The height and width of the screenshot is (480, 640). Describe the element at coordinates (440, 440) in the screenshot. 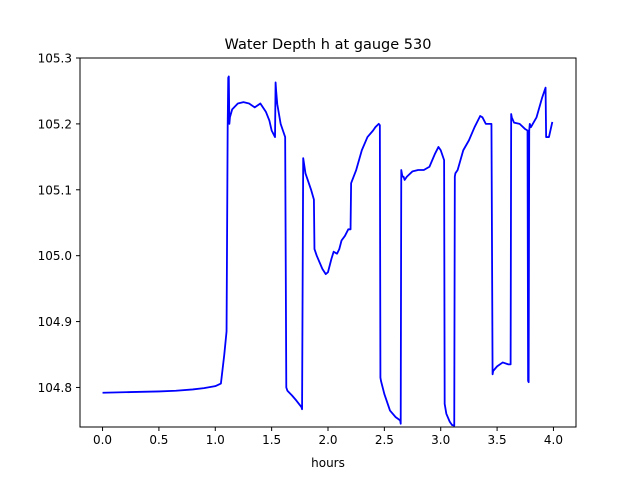

I see `x-tick-label: 3.0` at that location.